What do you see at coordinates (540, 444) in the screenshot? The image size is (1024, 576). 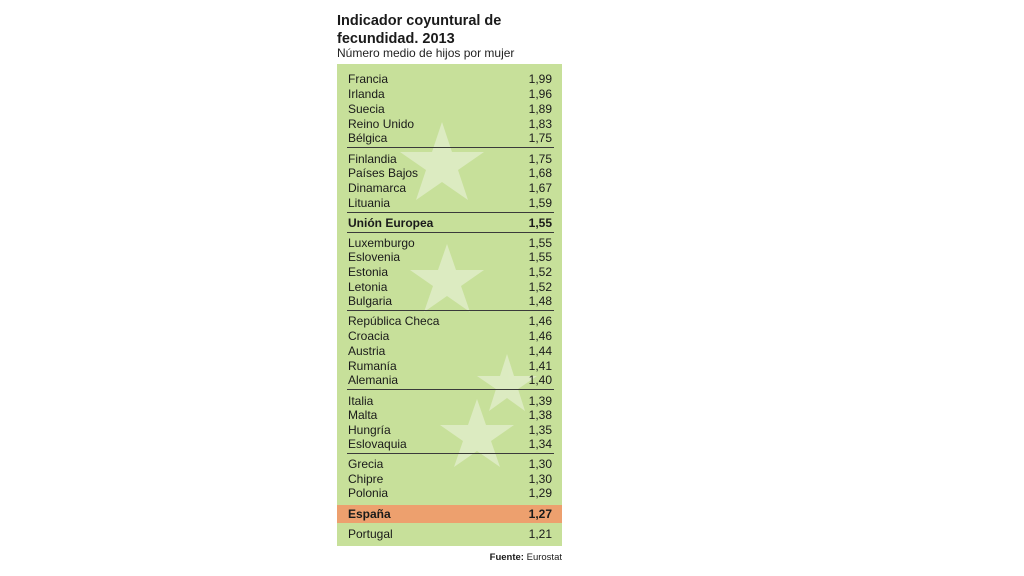 I see `fertility-value: 1,34` at bounding box center [540, 444].